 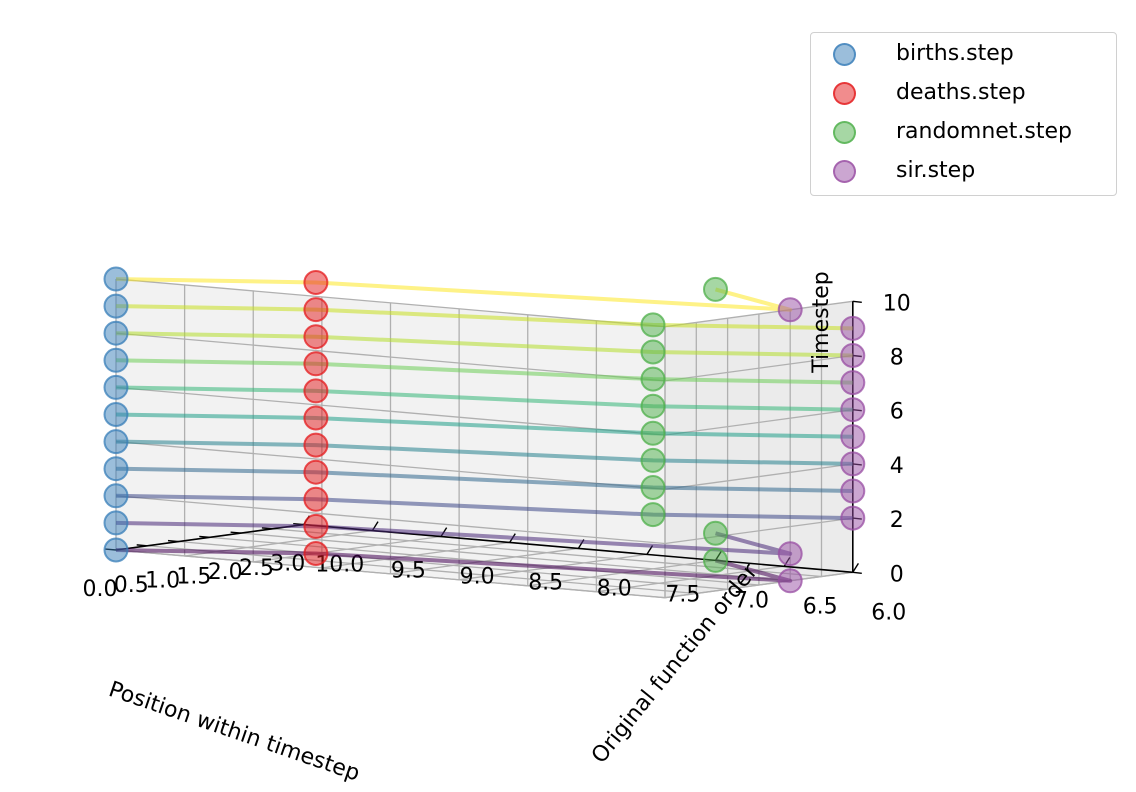 I want to click on point-deaths-step-t3, so click(x=316, y=472).